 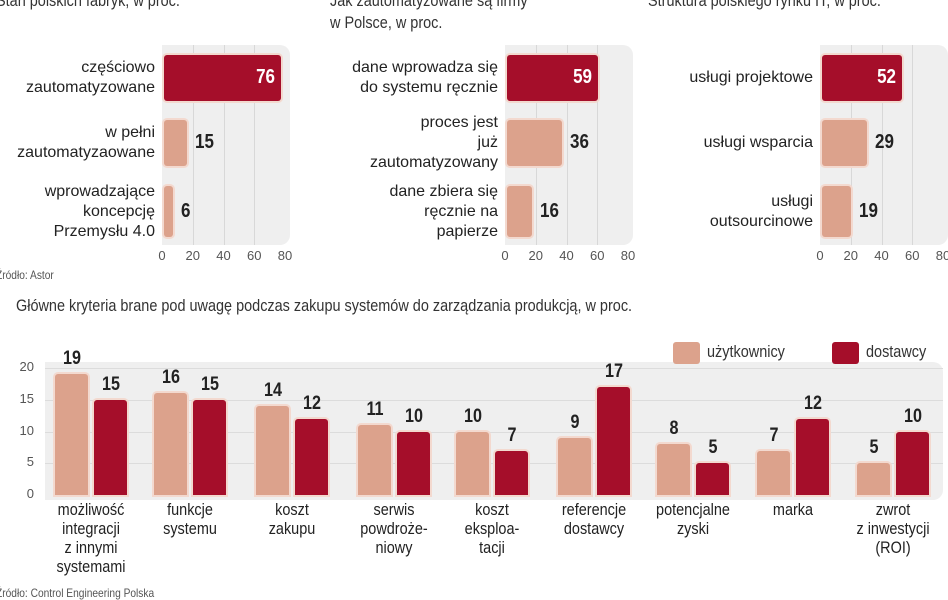 I want to click on data-label: 6, so click(x=186, y=210).